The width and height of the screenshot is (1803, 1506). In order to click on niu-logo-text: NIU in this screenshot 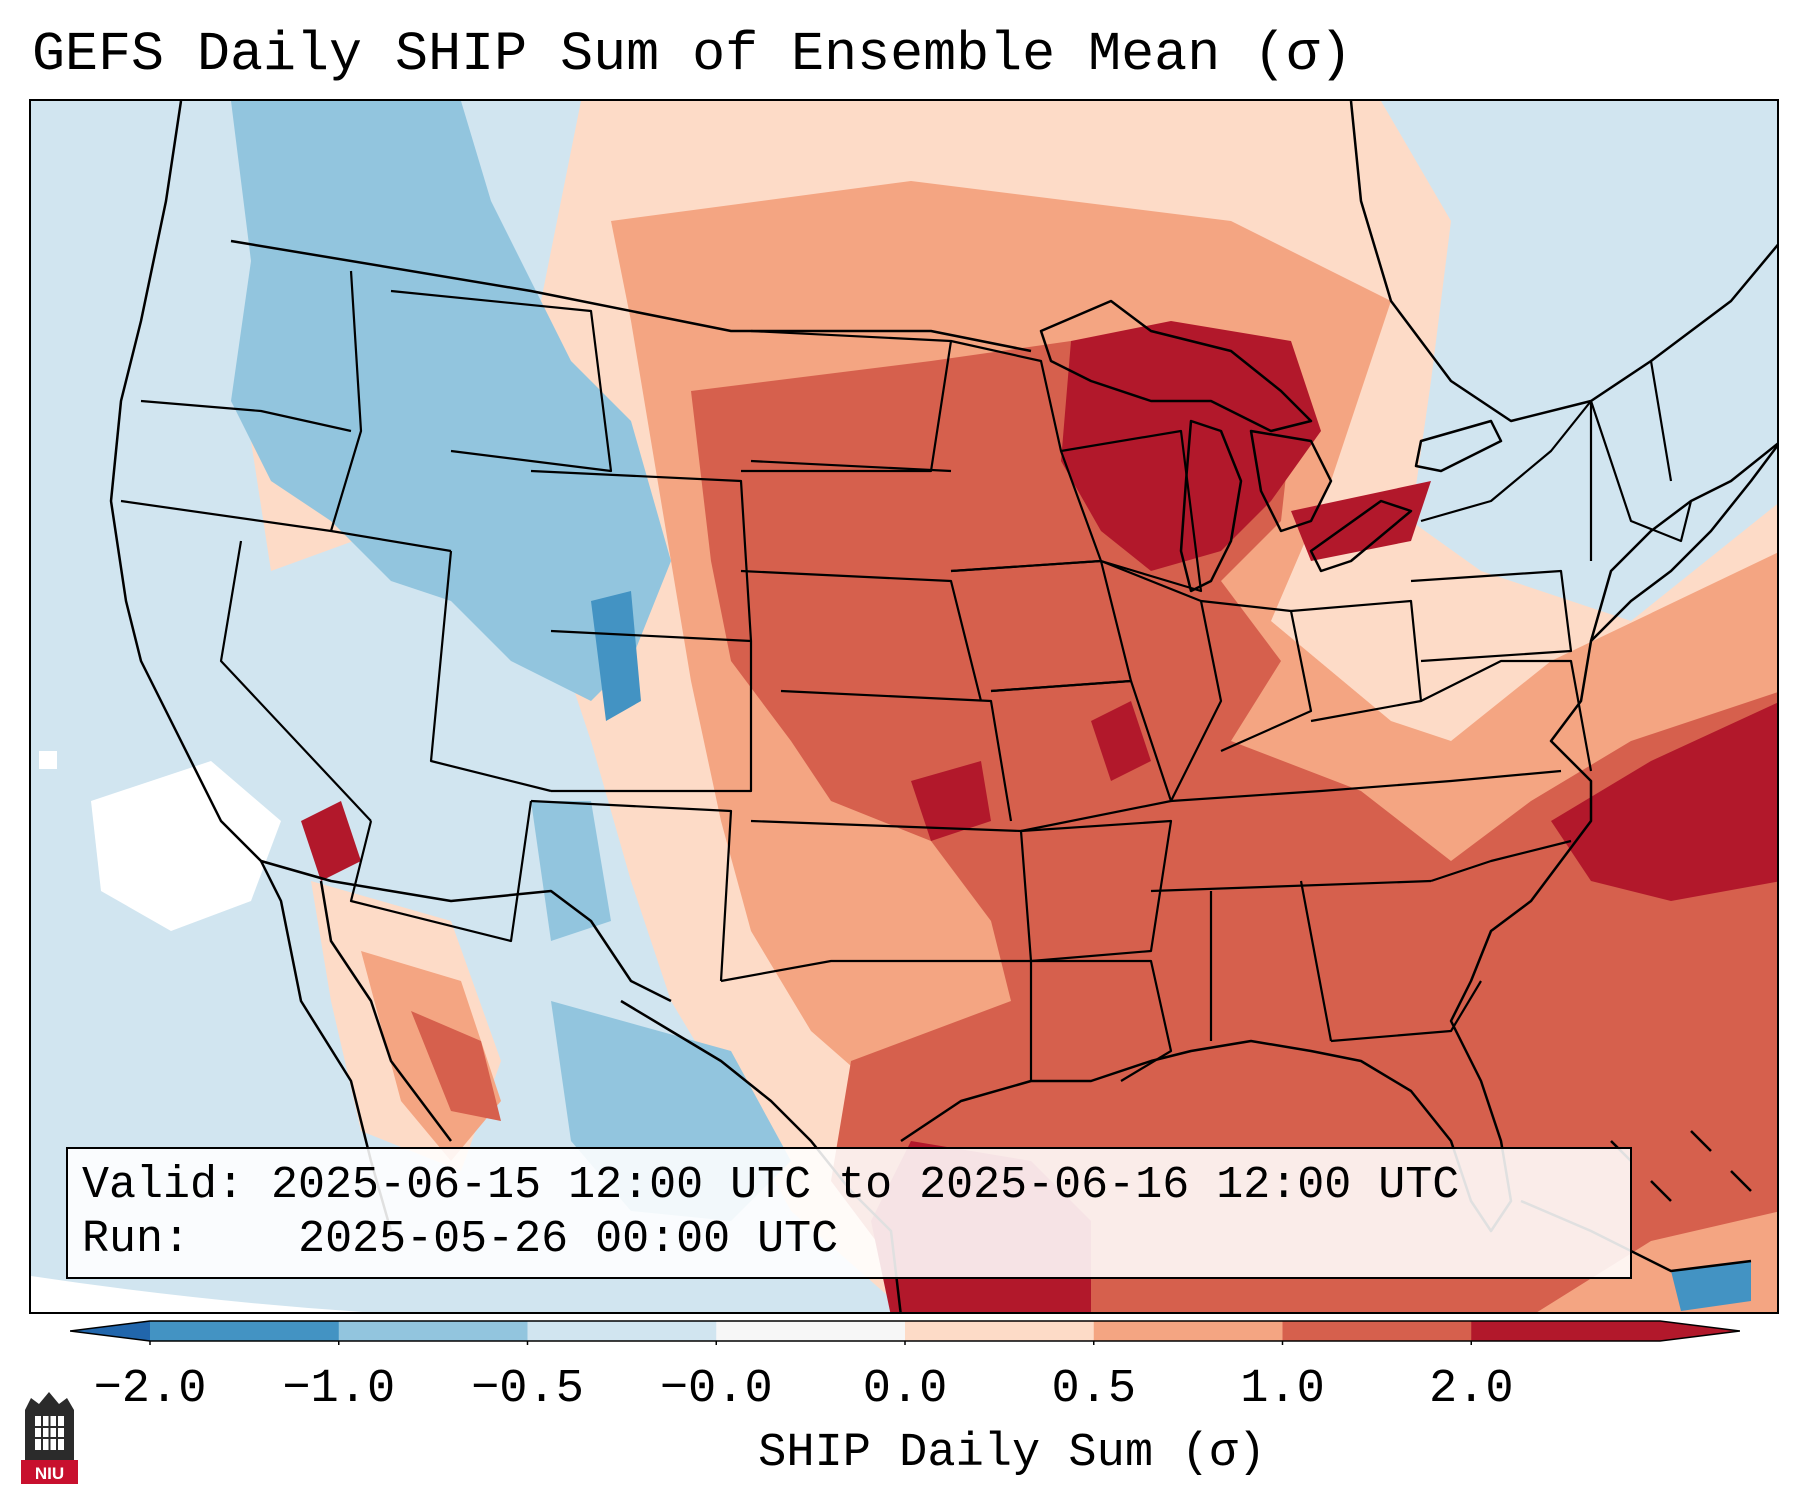, I will do `click(49, 1473)`.